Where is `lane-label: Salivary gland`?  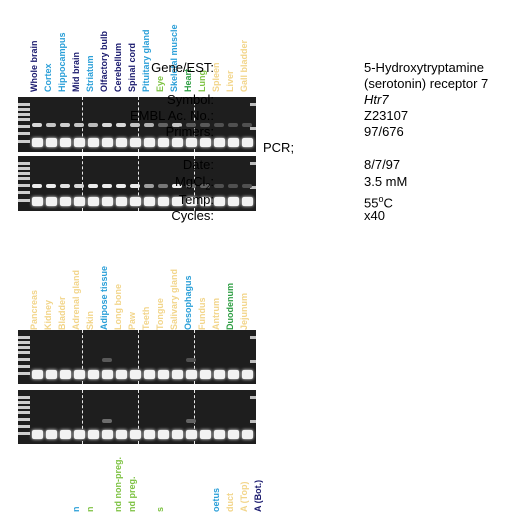
lane-label: Salivary gland is located at coordinates (174, 299).